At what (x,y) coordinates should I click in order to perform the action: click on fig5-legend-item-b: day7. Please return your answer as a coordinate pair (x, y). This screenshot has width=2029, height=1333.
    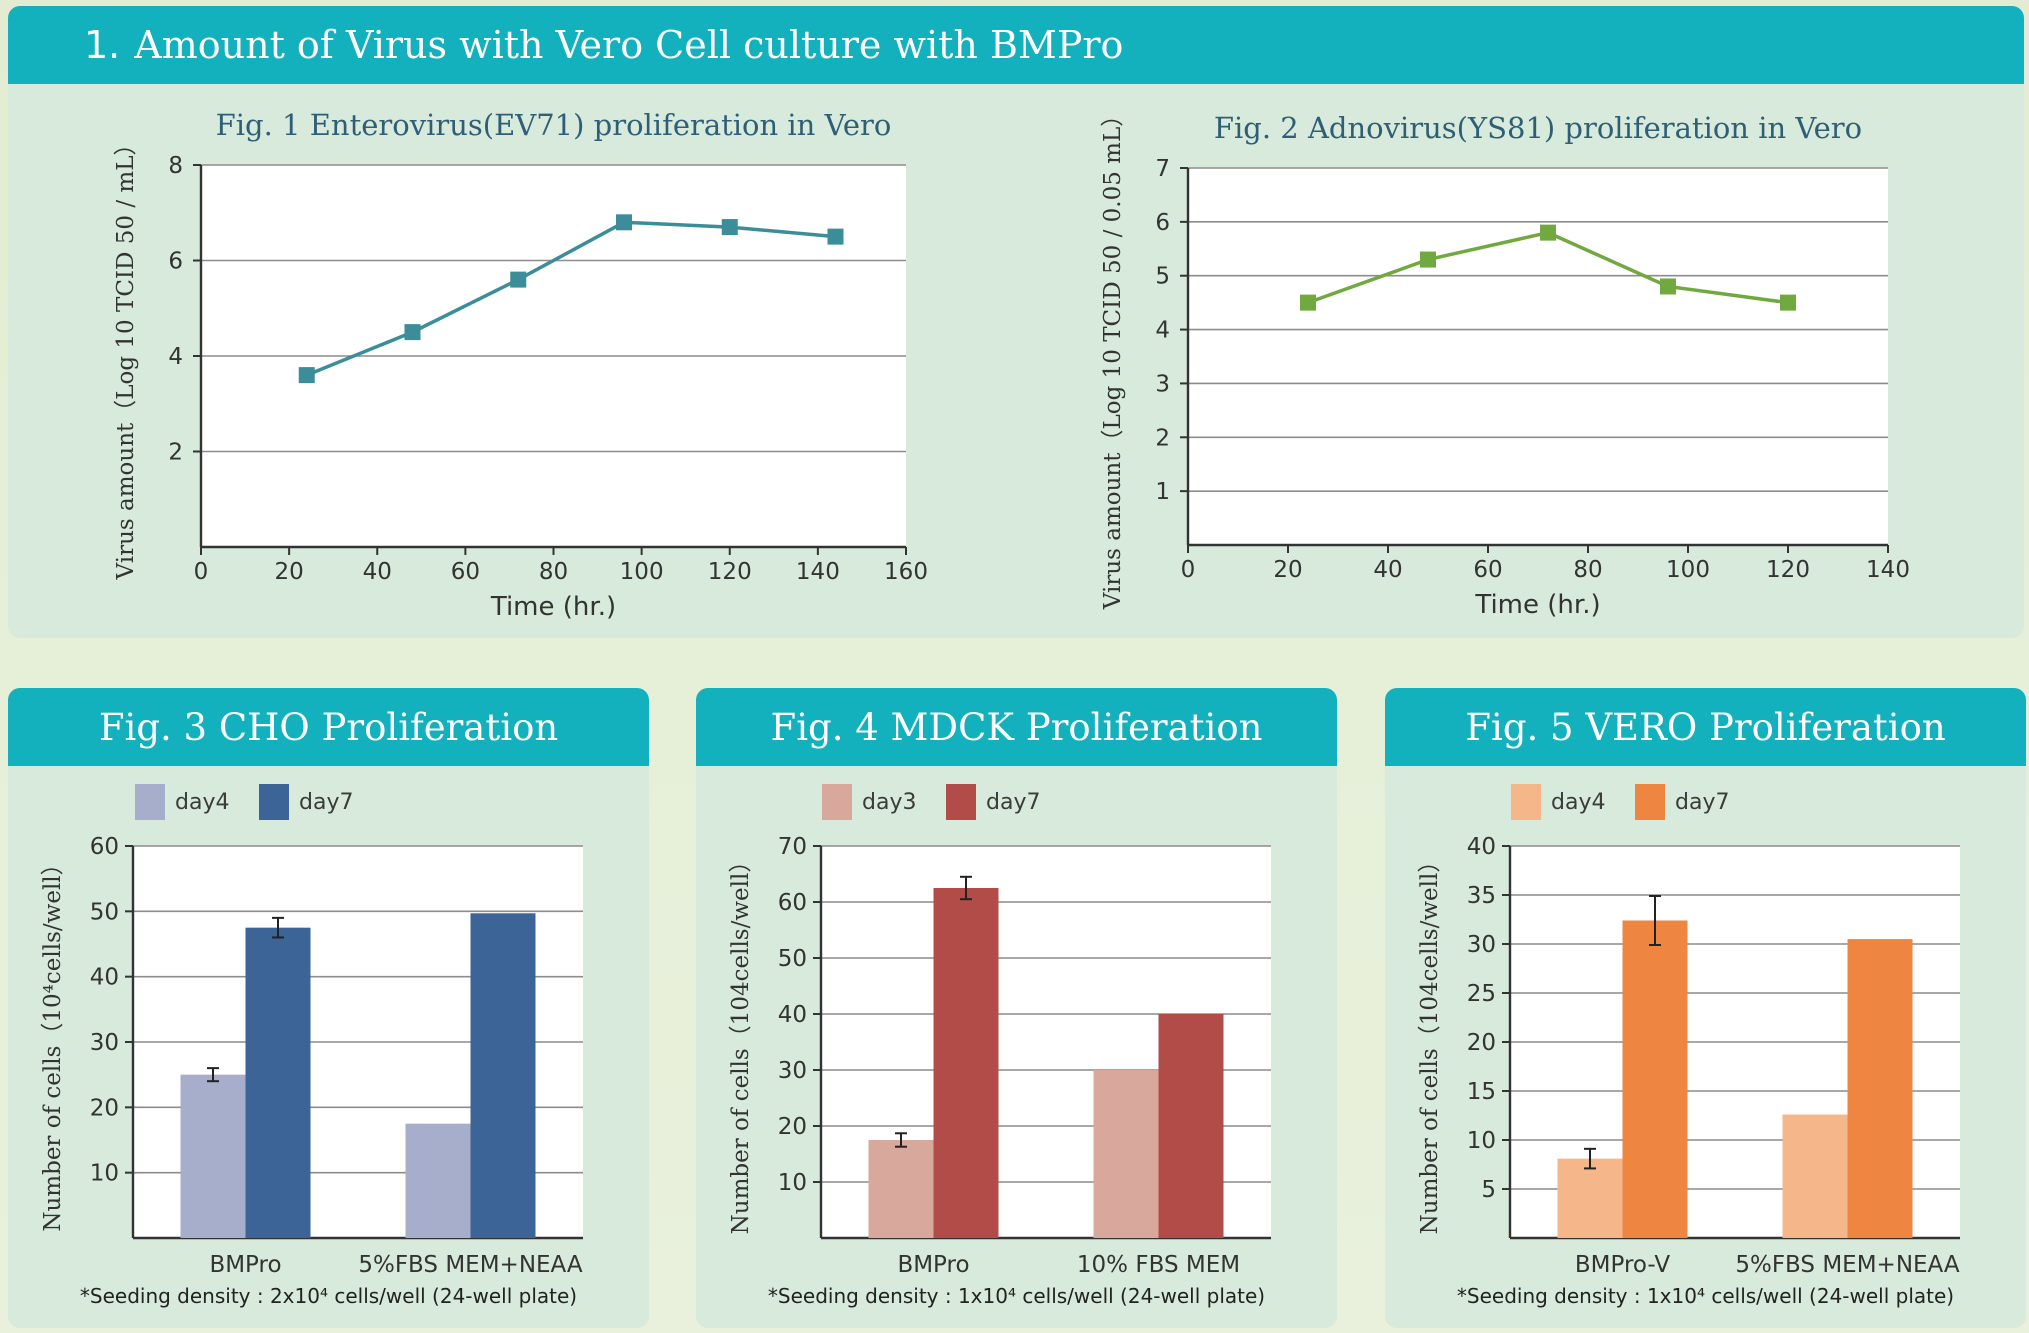
    Looking at the image, I should click on (1682, 802).